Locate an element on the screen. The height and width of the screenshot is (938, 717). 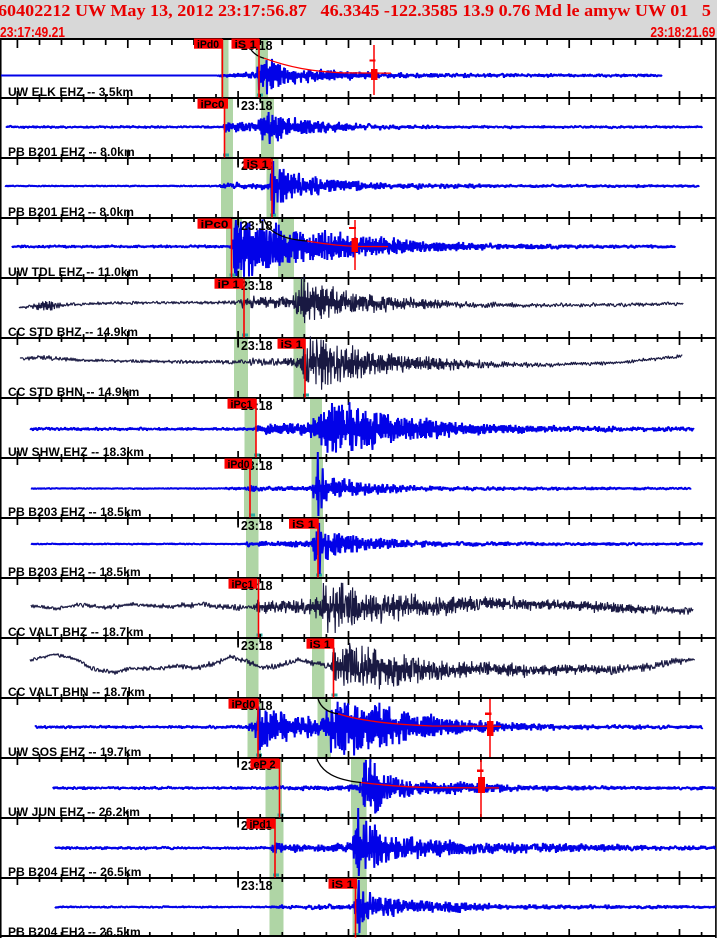
svg-text: PB B203 EH2 -- 18.5km is located at coordinates (74, 572).